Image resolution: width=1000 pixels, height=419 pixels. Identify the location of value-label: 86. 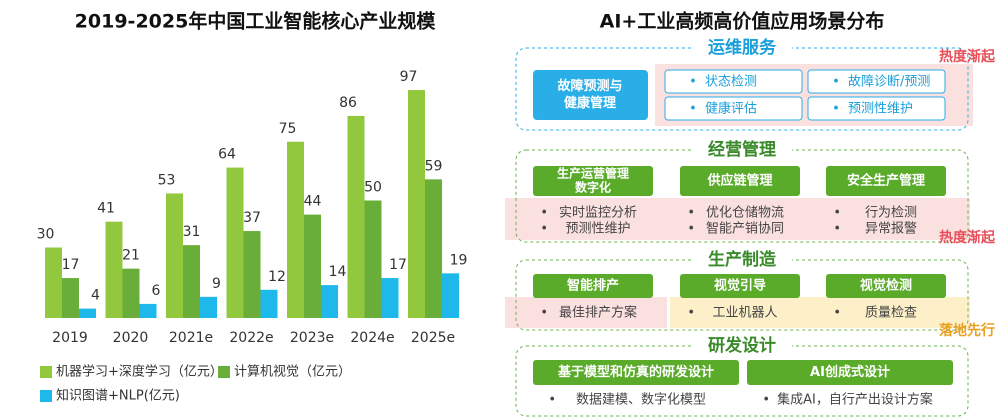
(348, 103).